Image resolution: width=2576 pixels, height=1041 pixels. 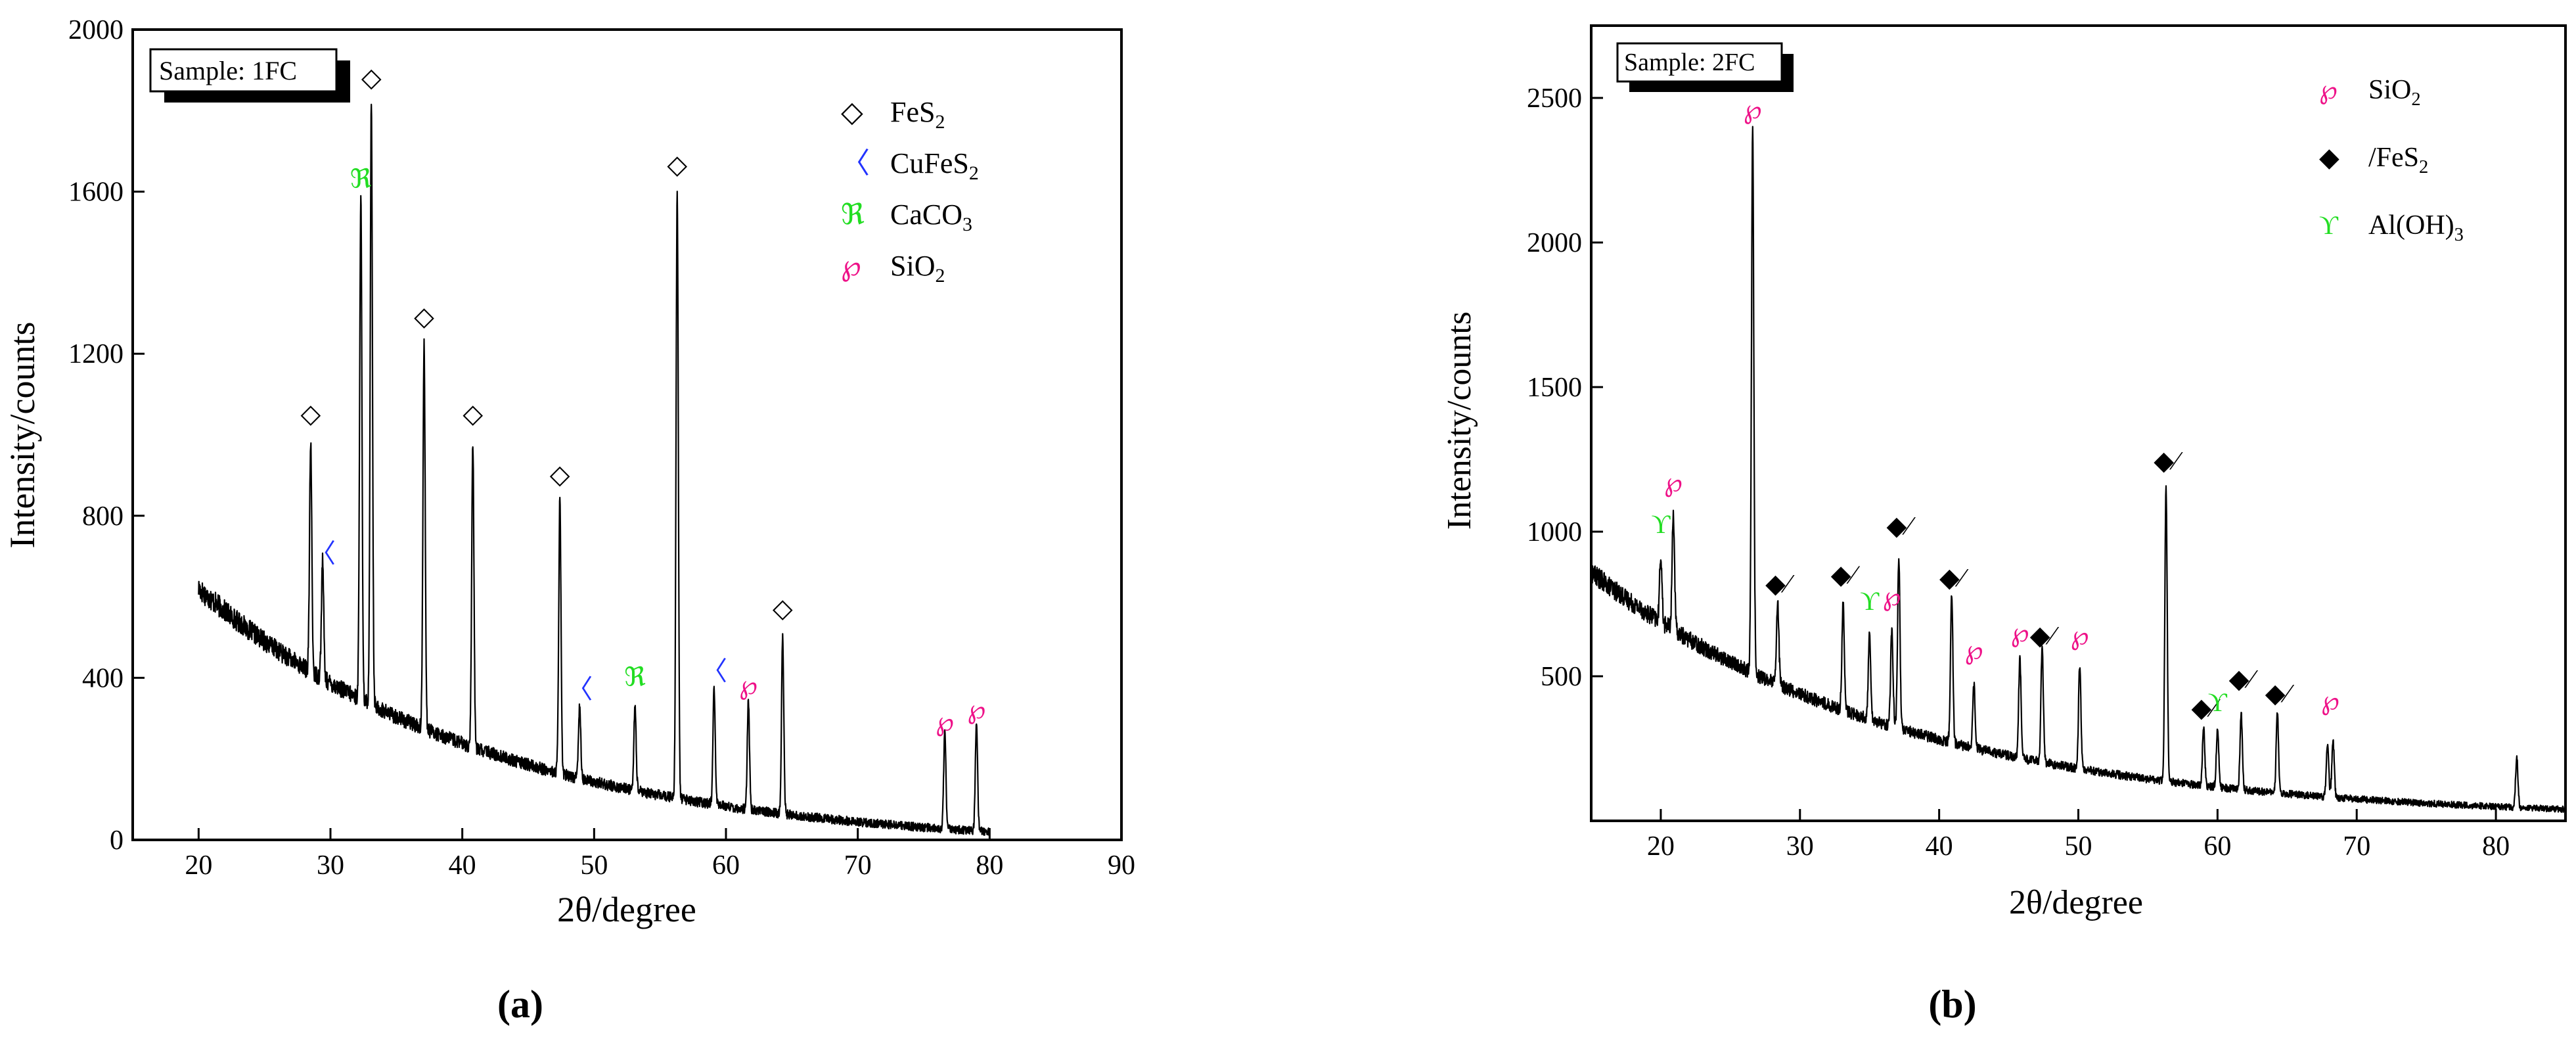 What do you see at coordinates (2416, 228) in the screenshot?
I see `legend-label: Al(OH)3` at bounding box center [2416, 228].